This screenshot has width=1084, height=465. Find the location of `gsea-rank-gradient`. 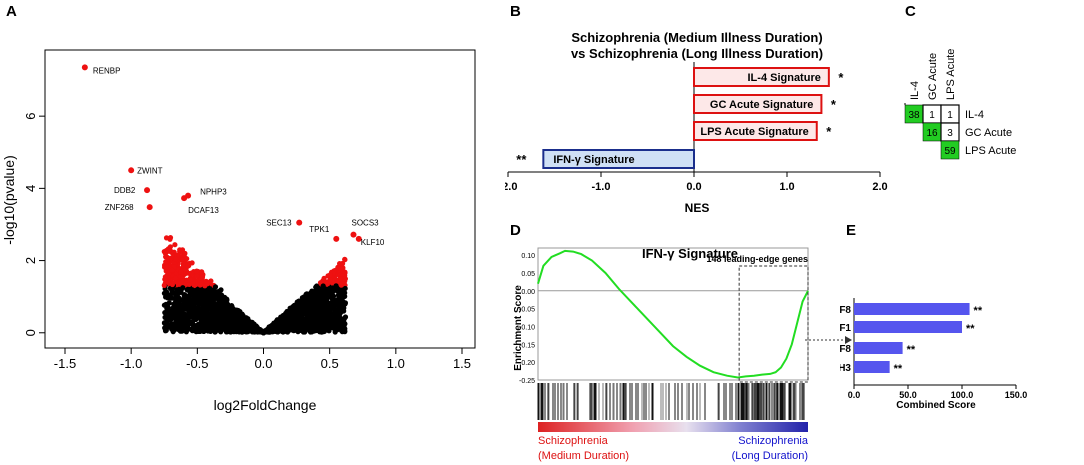

gsea-rank-gradient is located at coordinates (673, 427).